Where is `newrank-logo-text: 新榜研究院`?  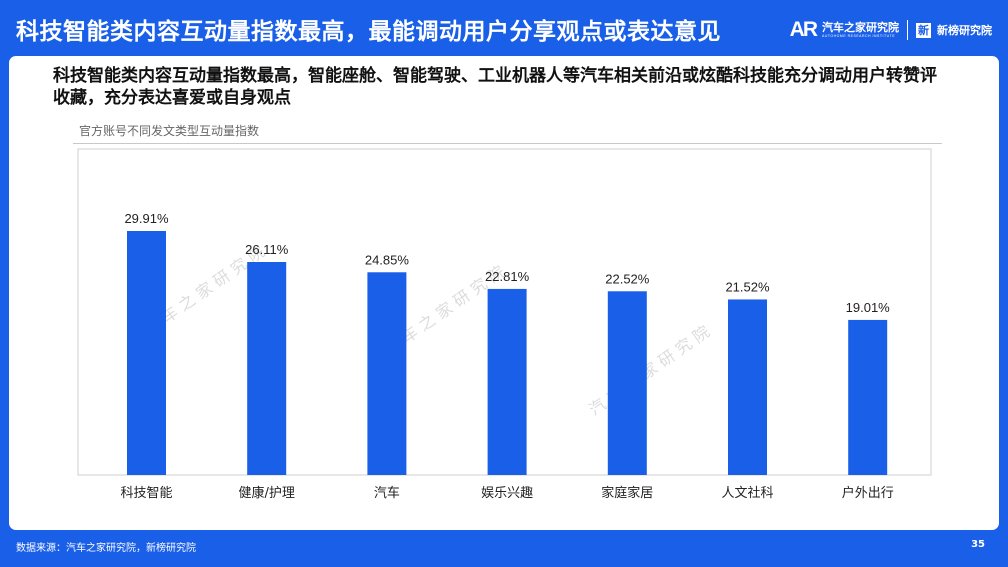 newrank-logo-text: 新榜研究院 is located at coordinates (964, 30).